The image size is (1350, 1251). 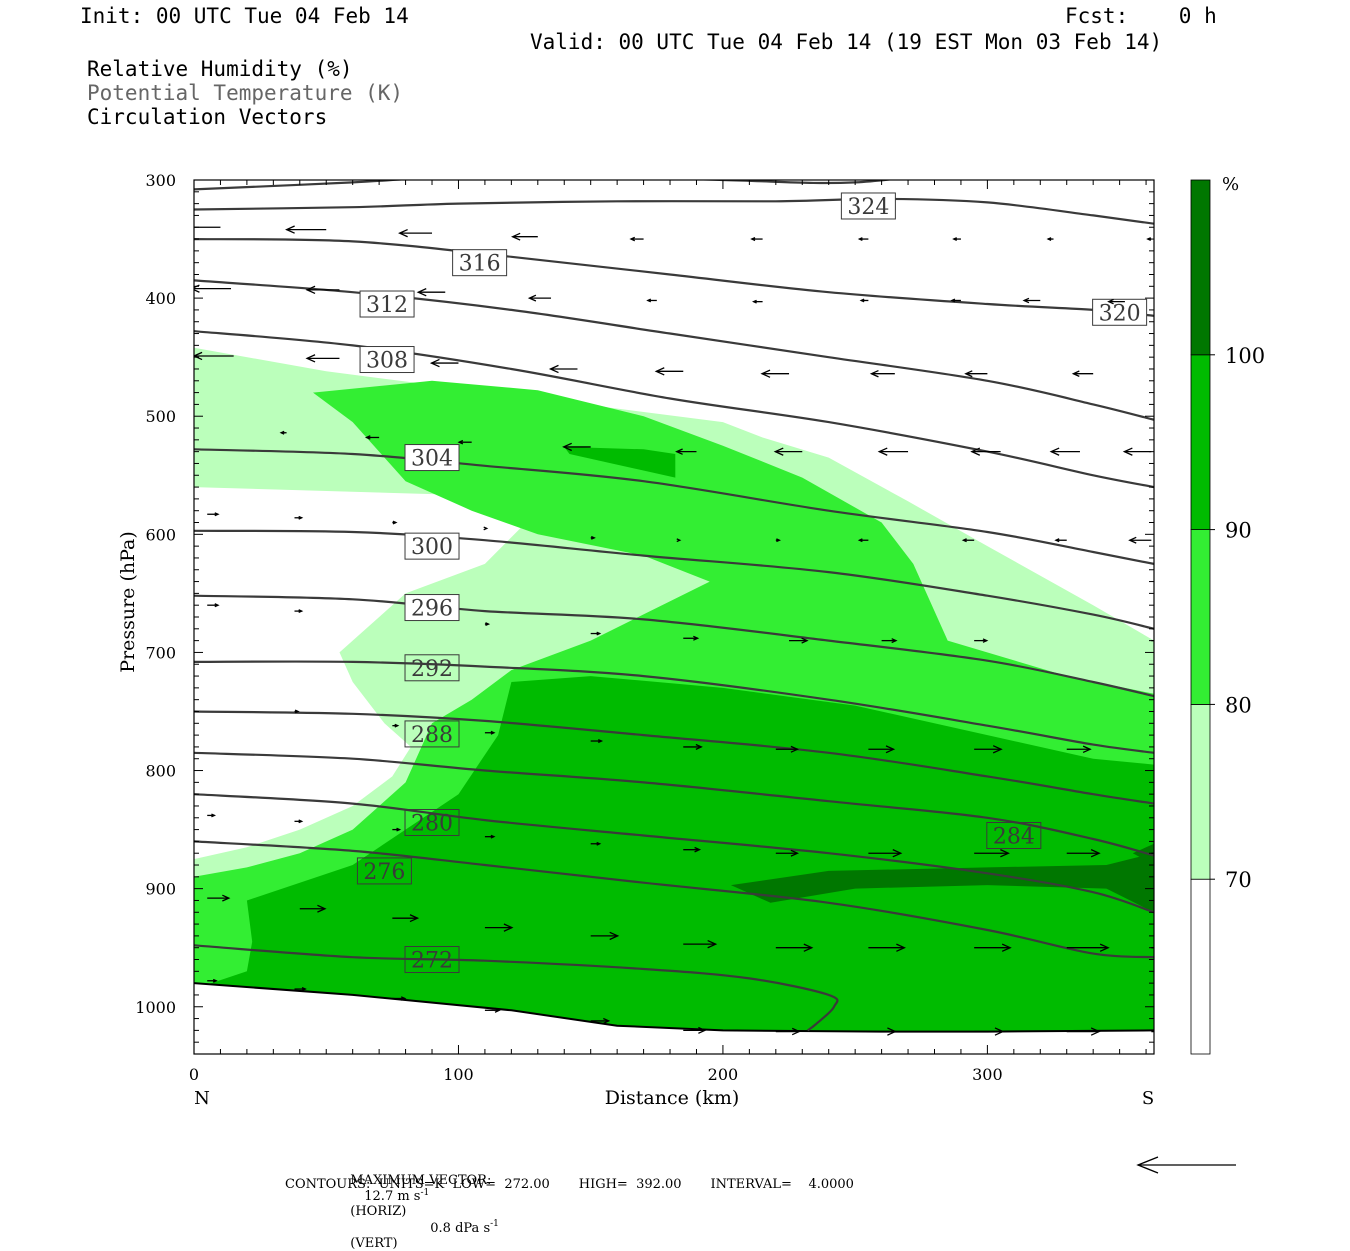 What do you see at coordinates (1120, 312) in the screenshot?
I see `theta-label-320: 320` at bounding box center [1120, 312].